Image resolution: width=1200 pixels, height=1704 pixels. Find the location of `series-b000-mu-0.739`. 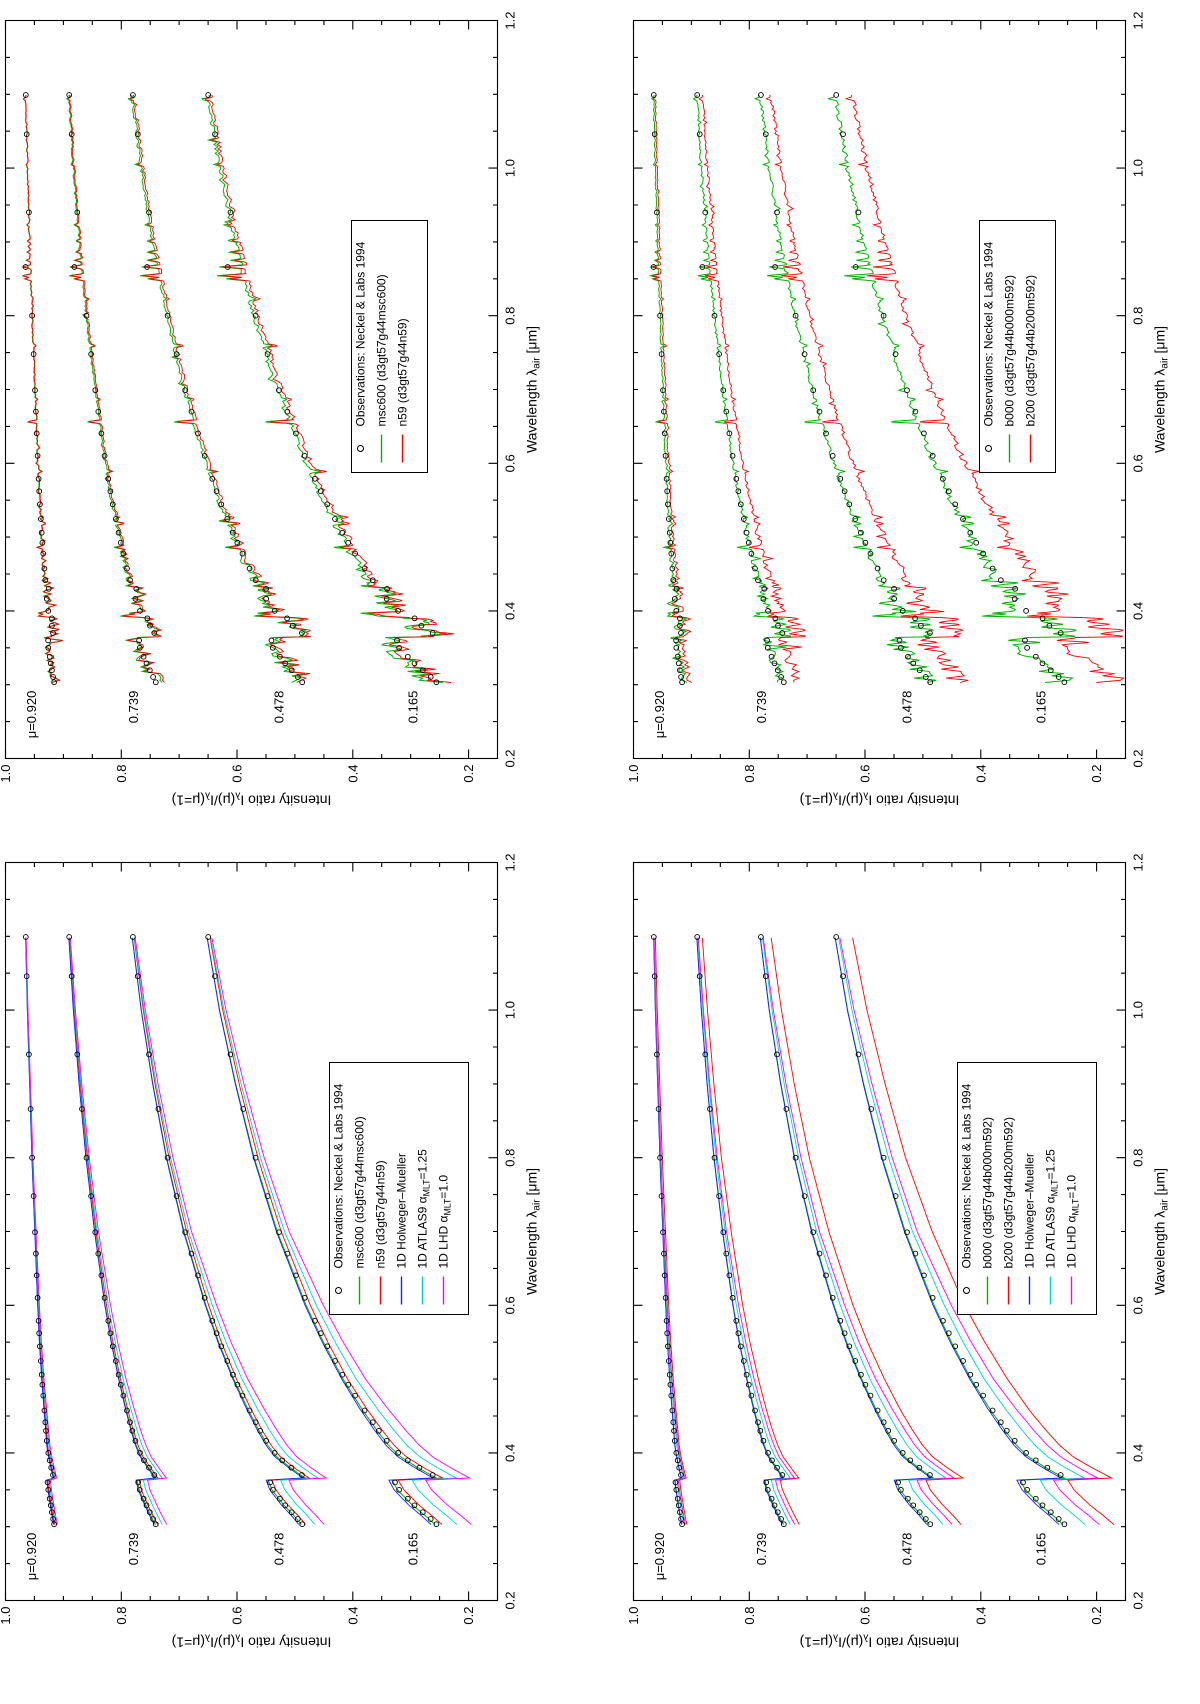

series-b000-mu-0.739 is located at coordinates (742, 388).